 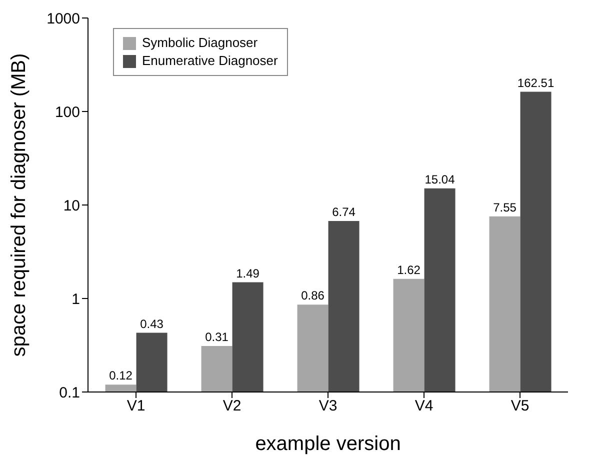 What do you see at coordinates (328, 406) in the screenshot?
I see `x-tick-label: V3` at bounding box center [328, 406].